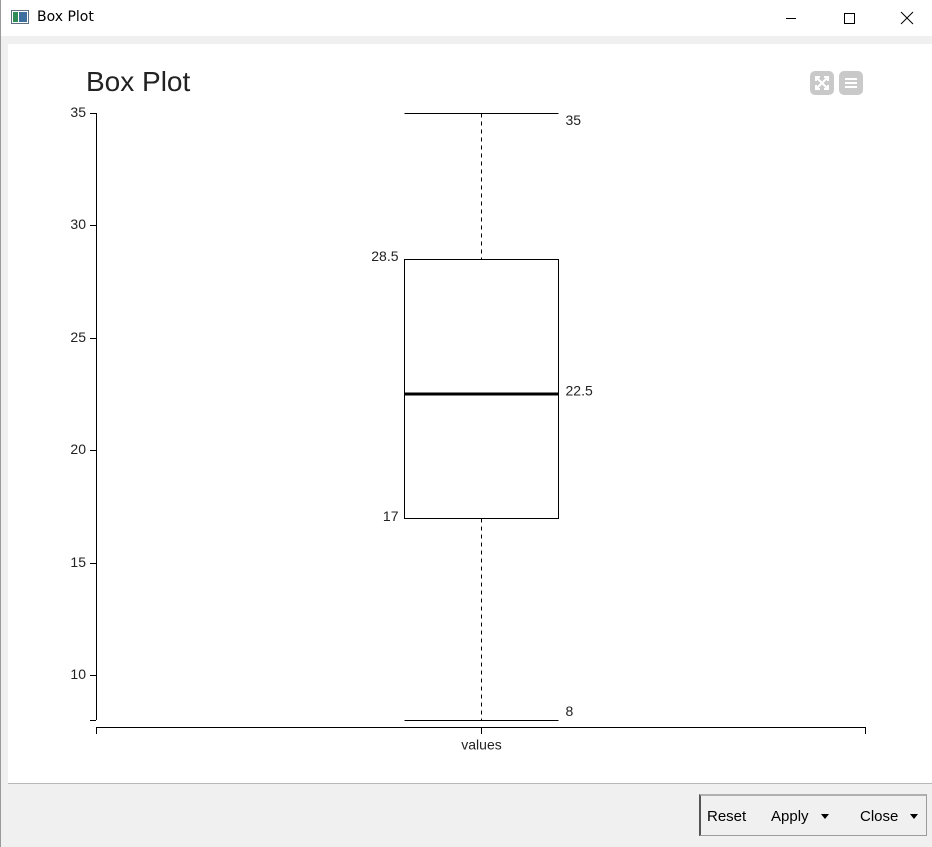  What do you see at coordinates (879, 816) in the screenshot?
I see `close-label: Close` at bounding box center [879, 816].